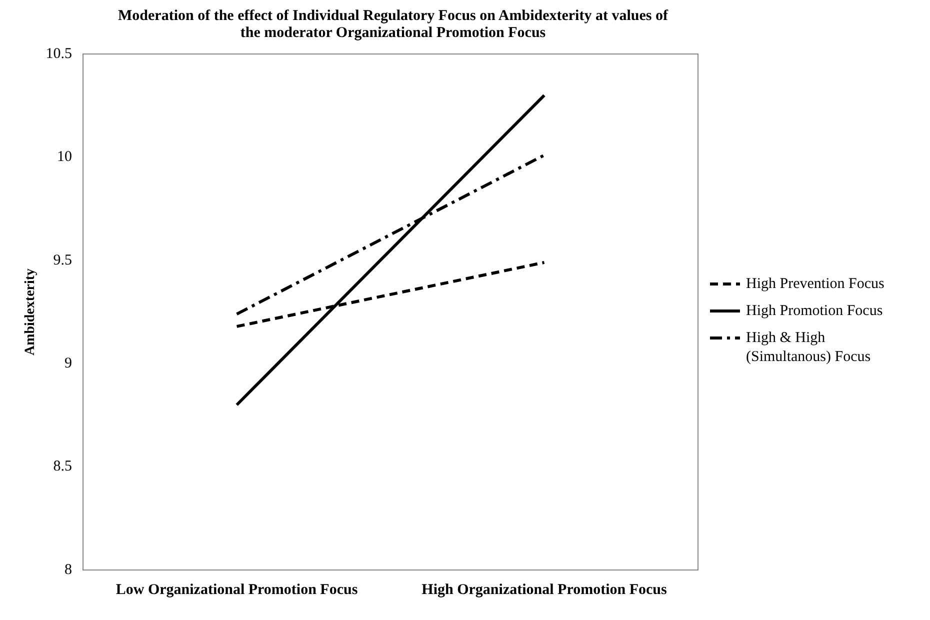 This screenshot has width=930, height=620. I want to click on y-tick-label: 8, so click(68, 570).